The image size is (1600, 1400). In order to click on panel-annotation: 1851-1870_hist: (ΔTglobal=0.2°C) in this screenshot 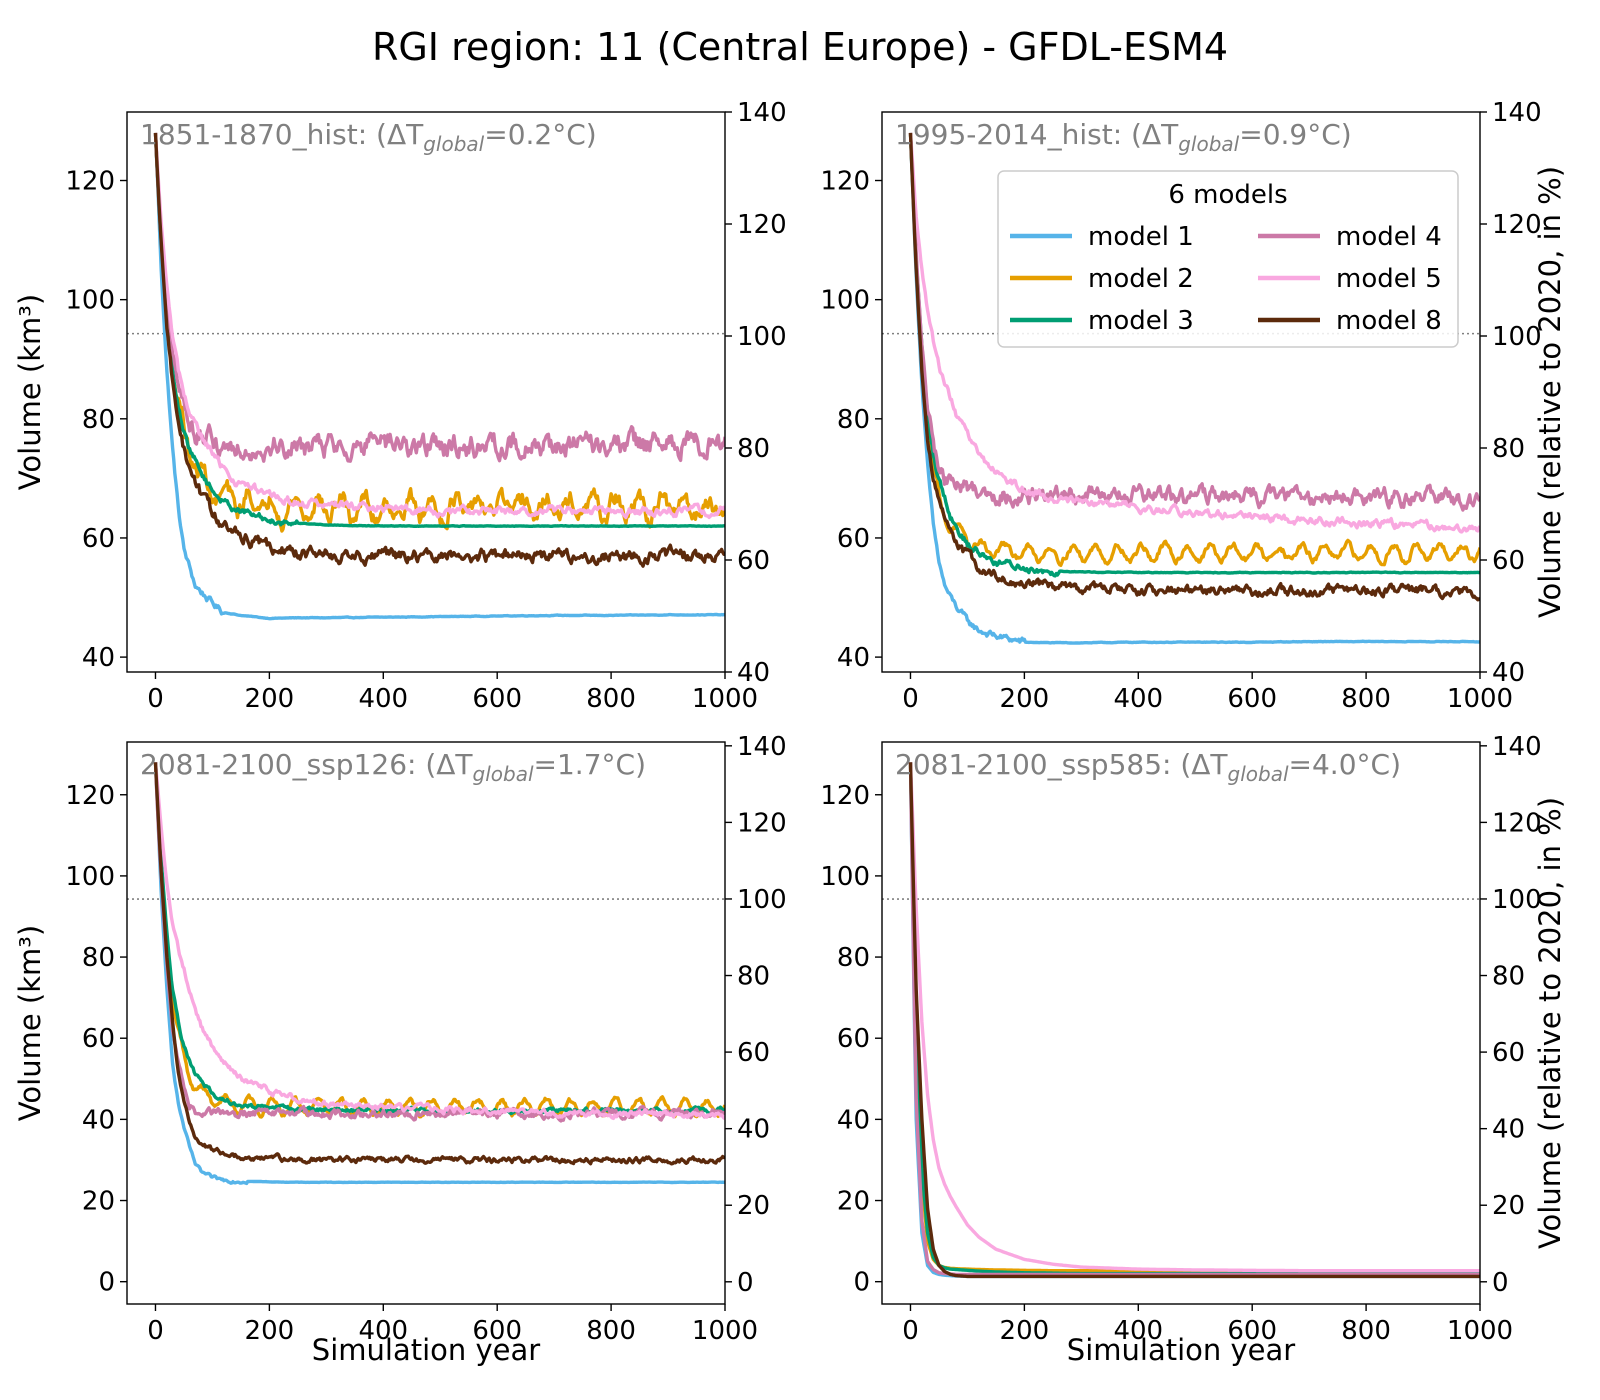, I will do `click(368, 137)`.